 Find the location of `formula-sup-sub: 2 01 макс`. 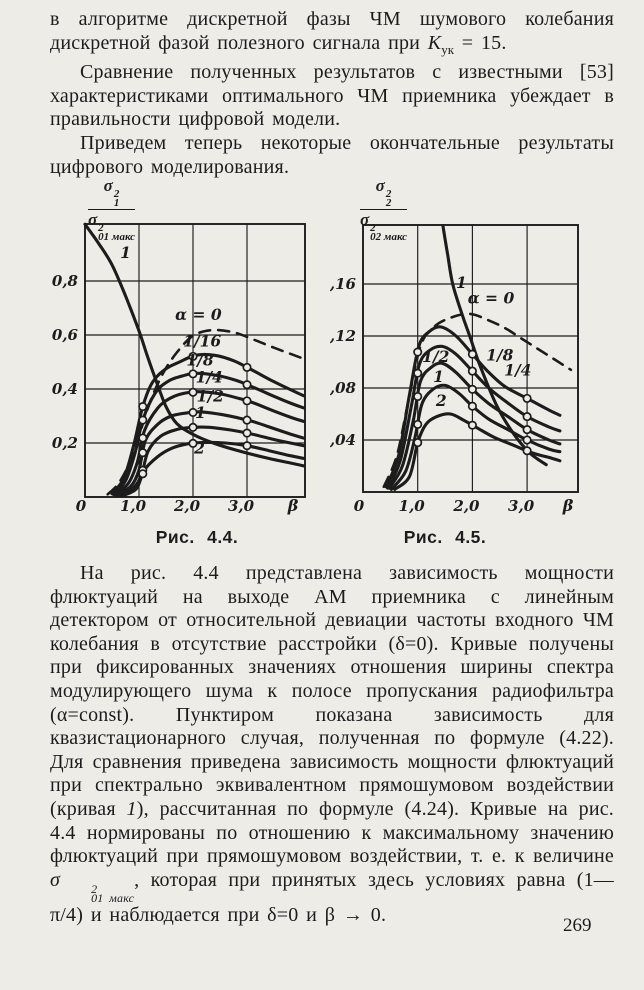

formula-sup-sub: 2 01 макс is located at coordinates (113, 893).